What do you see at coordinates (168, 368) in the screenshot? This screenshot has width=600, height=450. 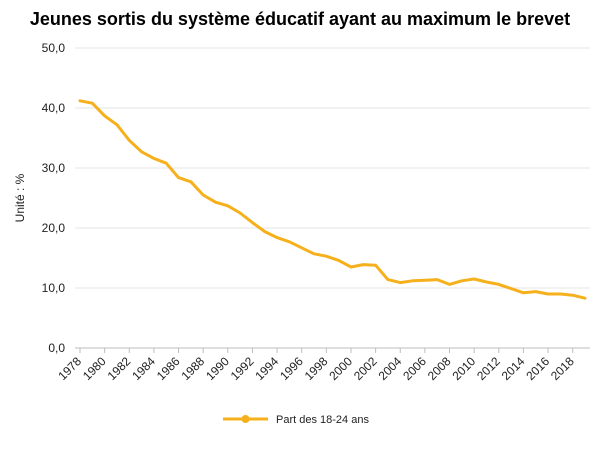 I see `x-tick-label: 1986` at bounding box center [168, 368].